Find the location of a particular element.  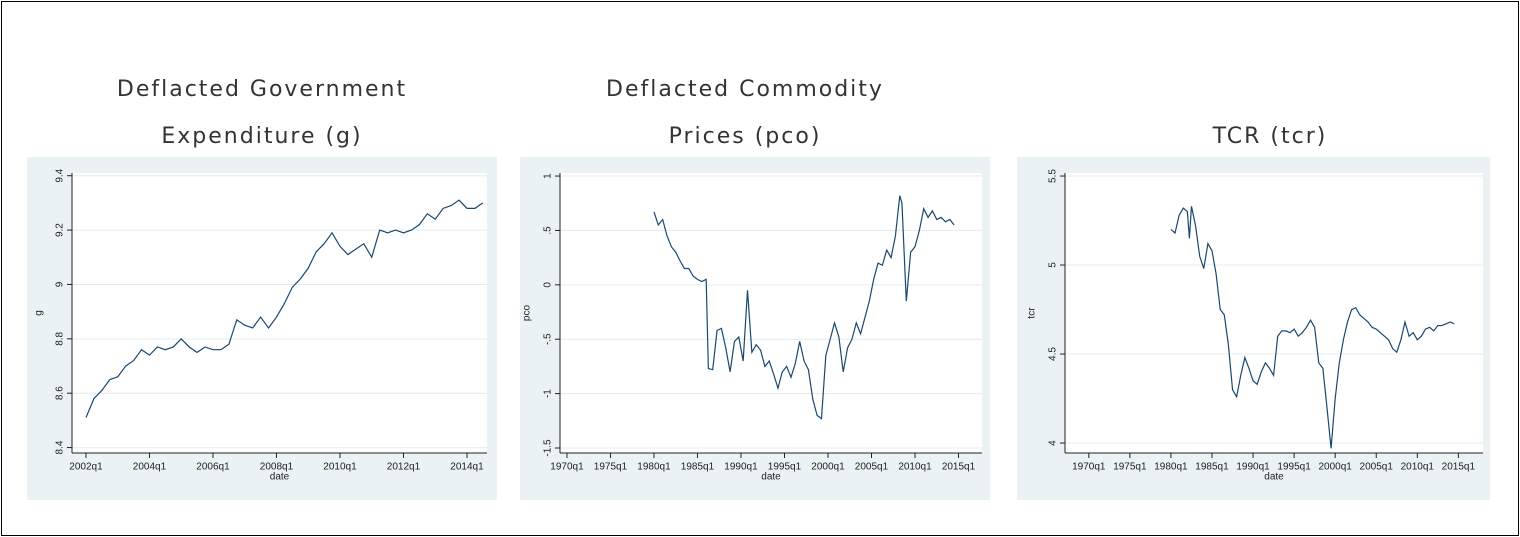

chart-title: Prices (pco) is located at coordinates (745, 136).